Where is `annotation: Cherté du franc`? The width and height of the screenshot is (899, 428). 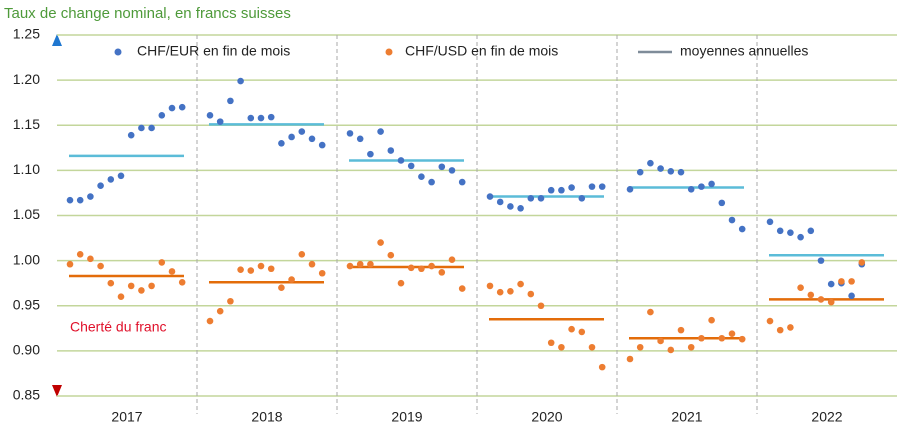 annotation: Cherté du franc is located at coordinates (118, 327).